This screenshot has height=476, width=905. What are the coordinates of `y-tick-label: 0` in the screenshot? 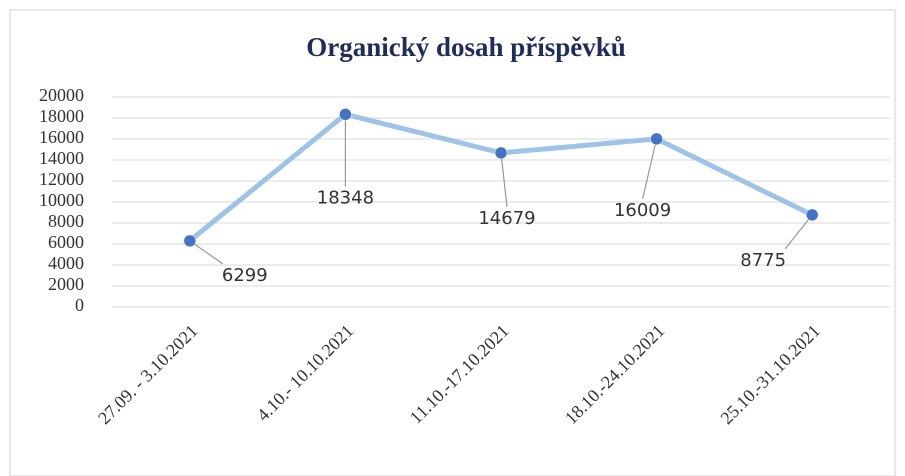 It's located at (79, 305).